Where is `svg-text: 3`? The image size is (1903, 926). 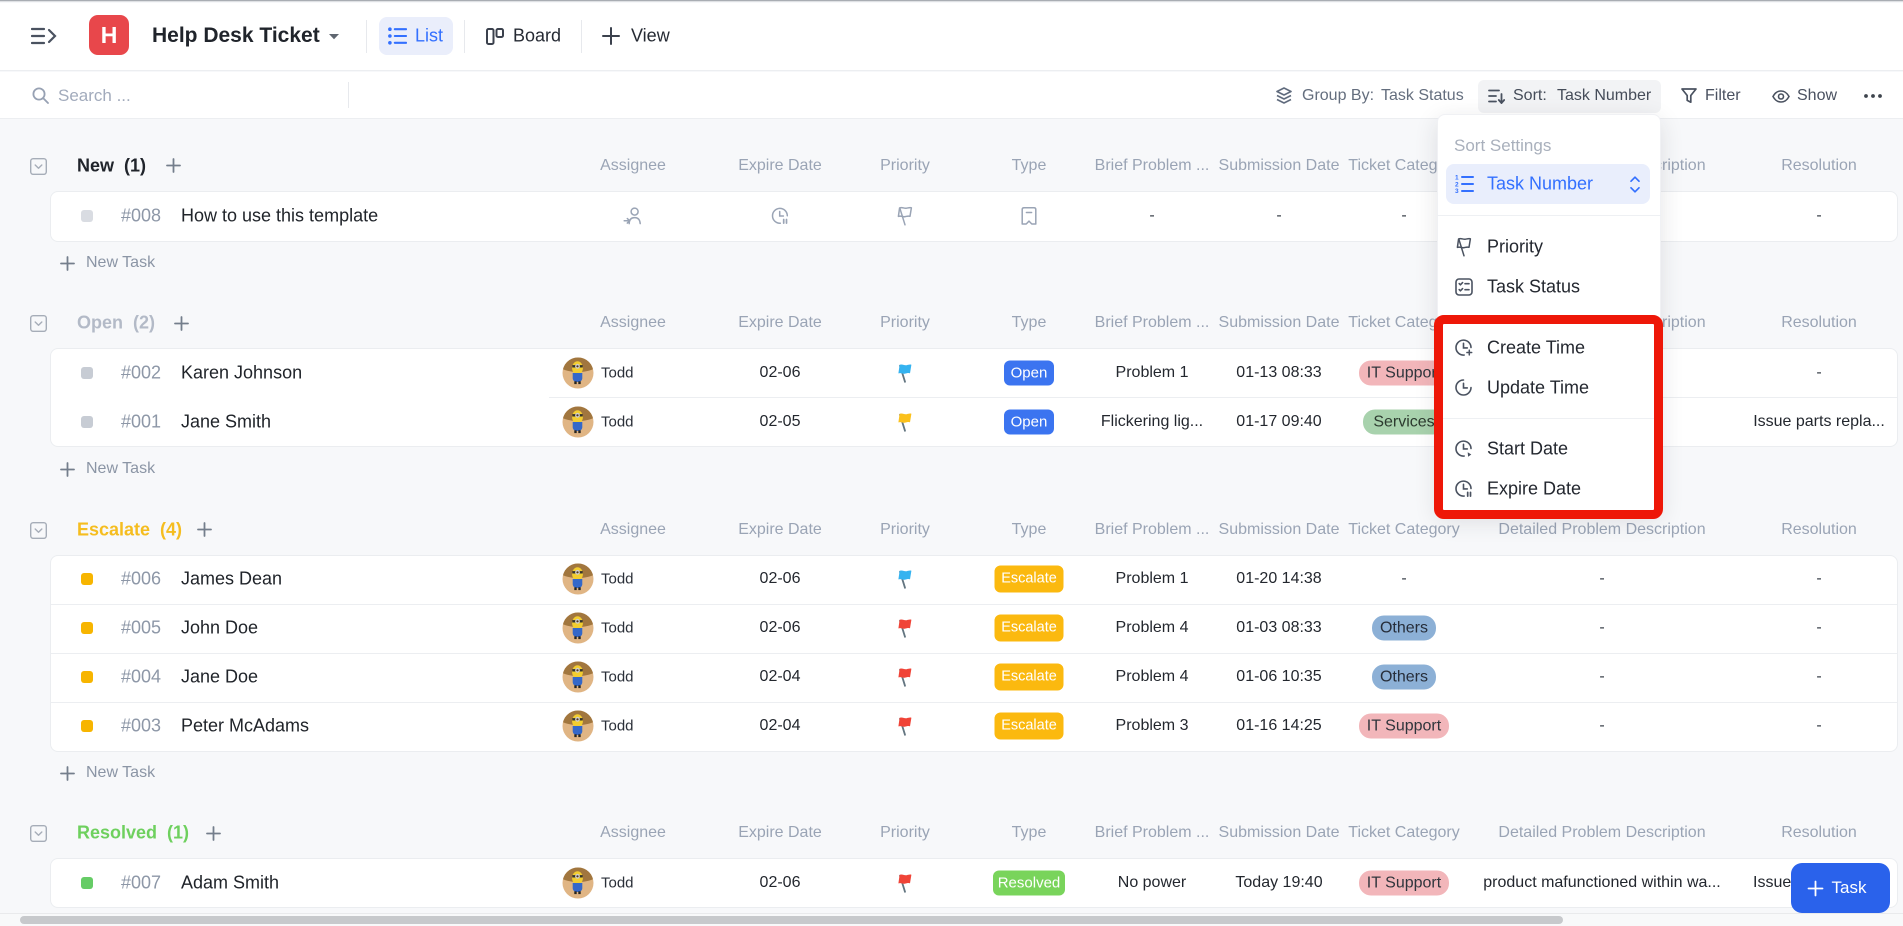 svg-text: 3 is located at coordinates (1457, 190).